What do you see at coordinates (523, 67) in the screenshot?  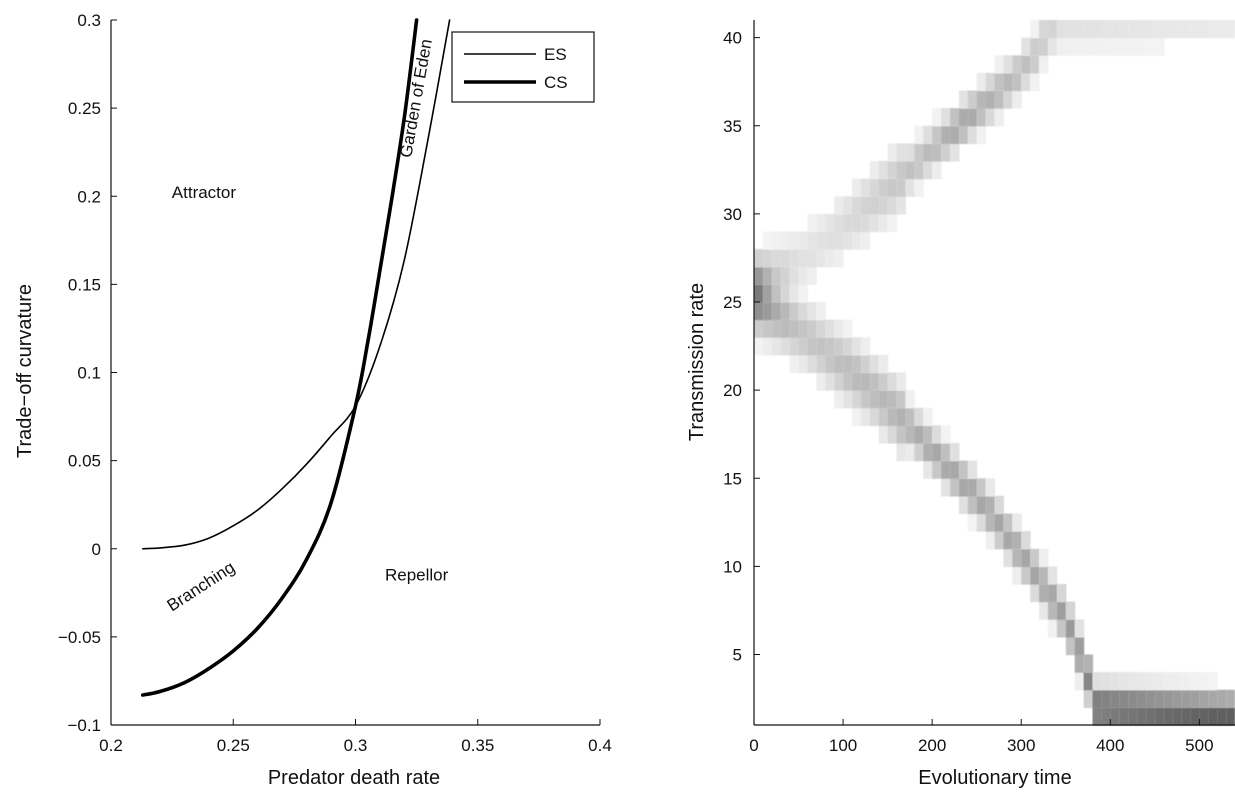 I see `legend: ES CS` at bounding box center [523, 67].